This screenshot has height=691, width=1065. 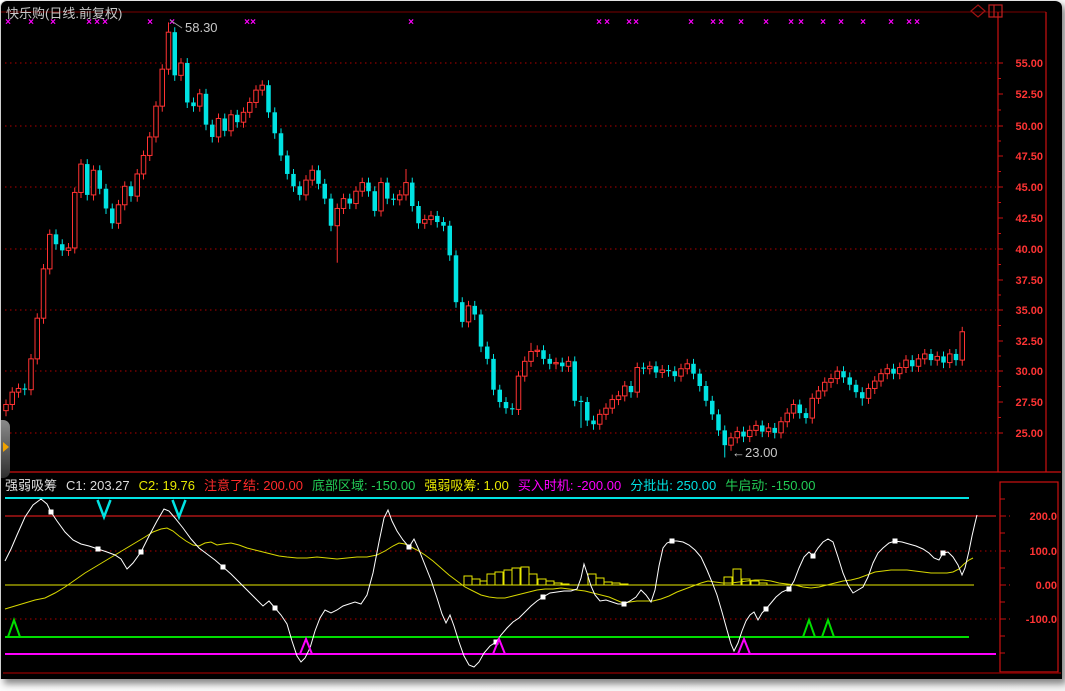 I want to click on split-box-icon, so click(x=995, y=11).